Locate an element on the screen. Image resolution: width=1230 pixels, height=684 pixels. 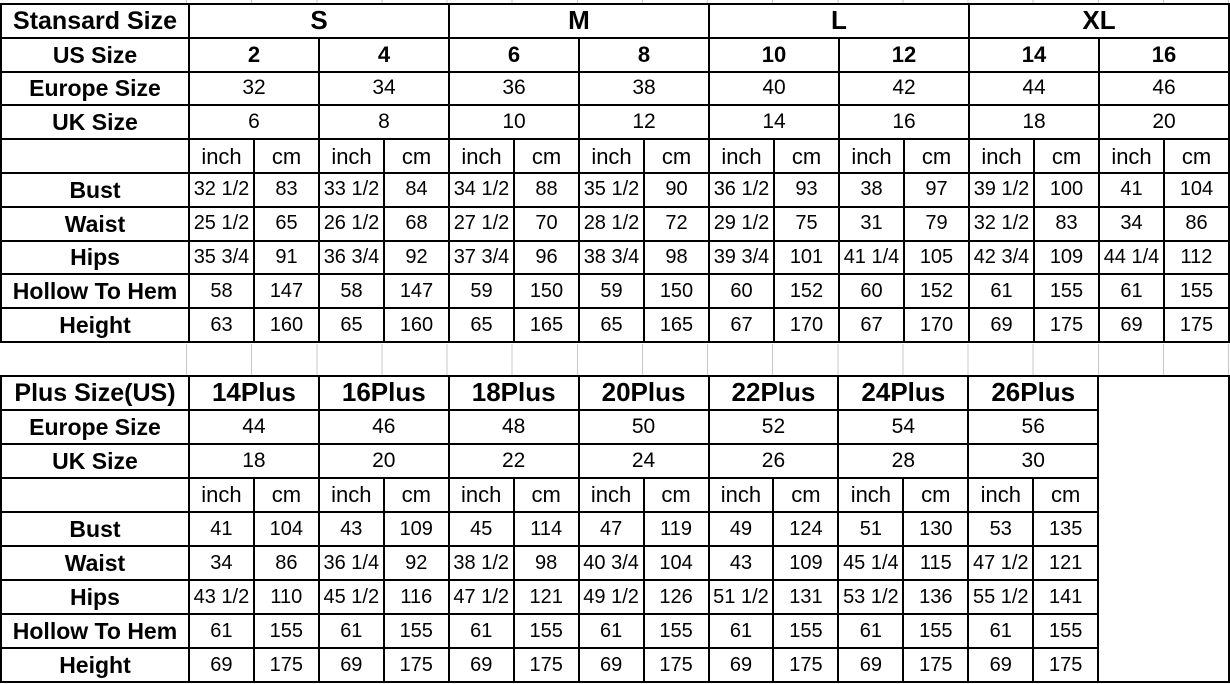
measure-value-cell: 43 1/2 is located at coordinates (221, 597).